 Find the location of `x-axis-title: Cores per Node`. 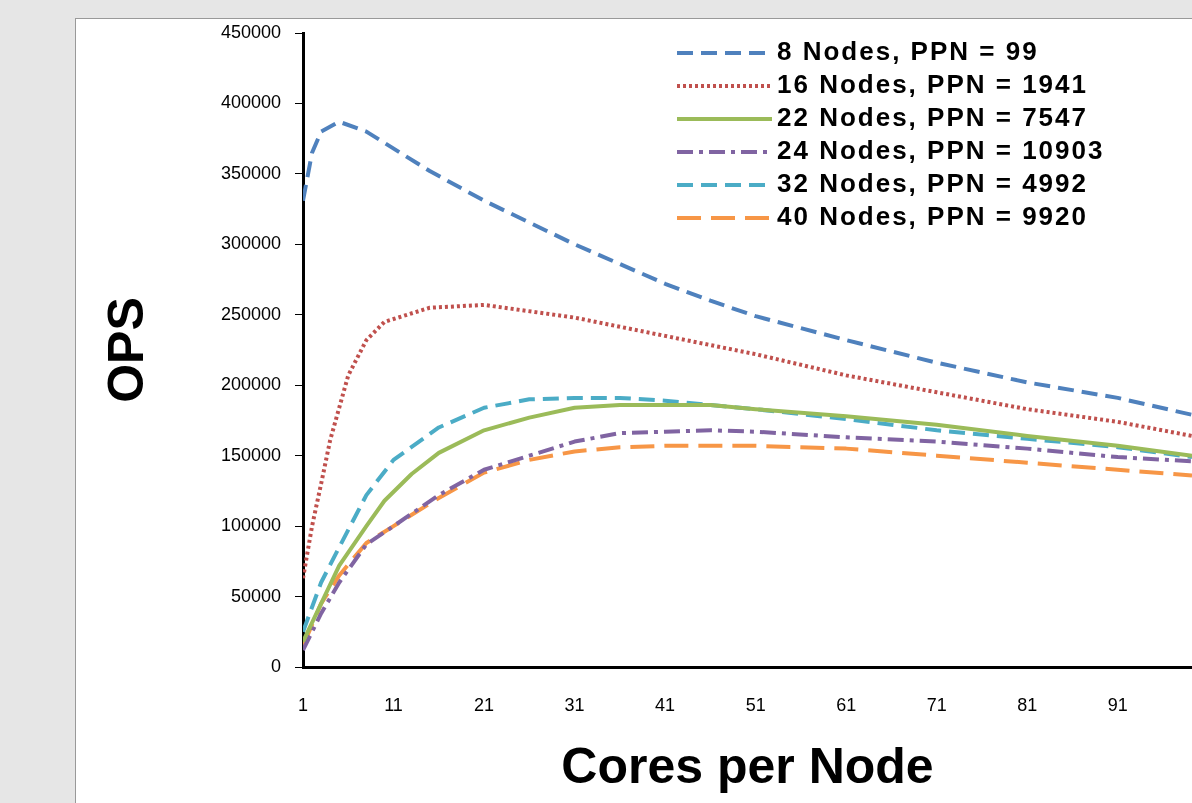

x-axis-title: Cores per Node is located at coordinates (747, 765).